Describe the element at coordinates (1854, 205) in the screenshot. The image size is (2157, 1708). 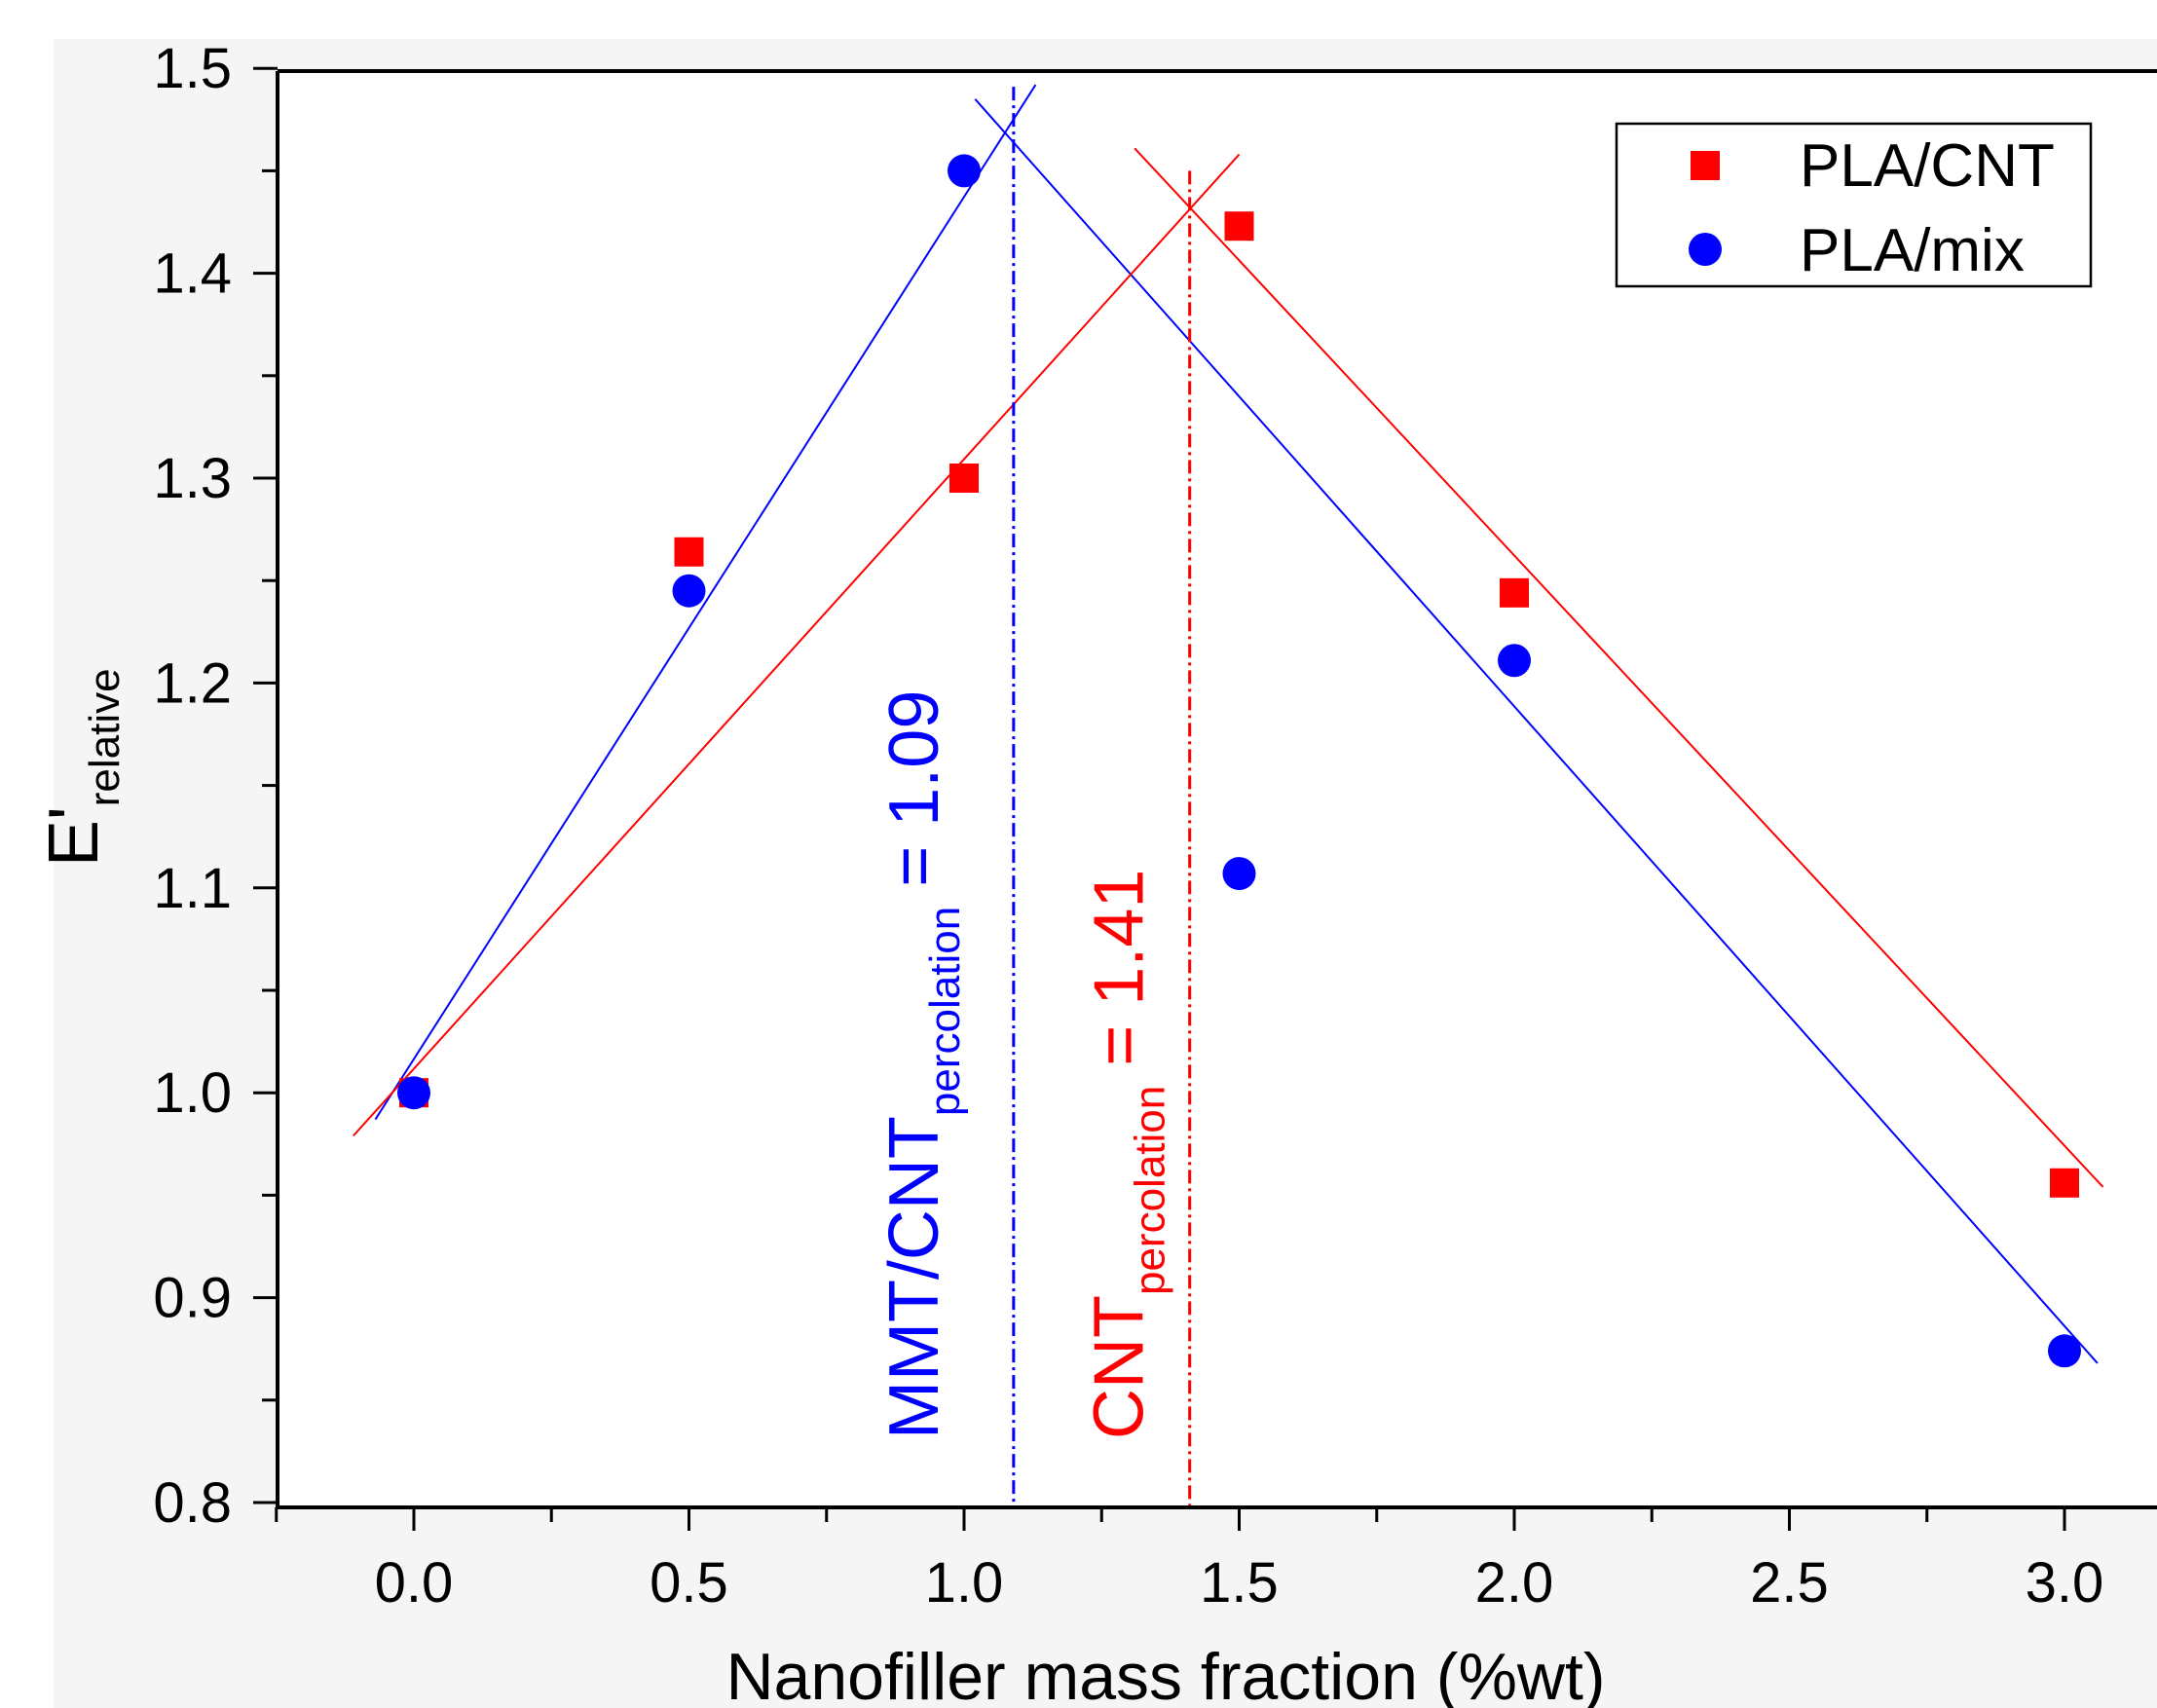
I see `legend: PLA/CNT PLA/mix` at that location.